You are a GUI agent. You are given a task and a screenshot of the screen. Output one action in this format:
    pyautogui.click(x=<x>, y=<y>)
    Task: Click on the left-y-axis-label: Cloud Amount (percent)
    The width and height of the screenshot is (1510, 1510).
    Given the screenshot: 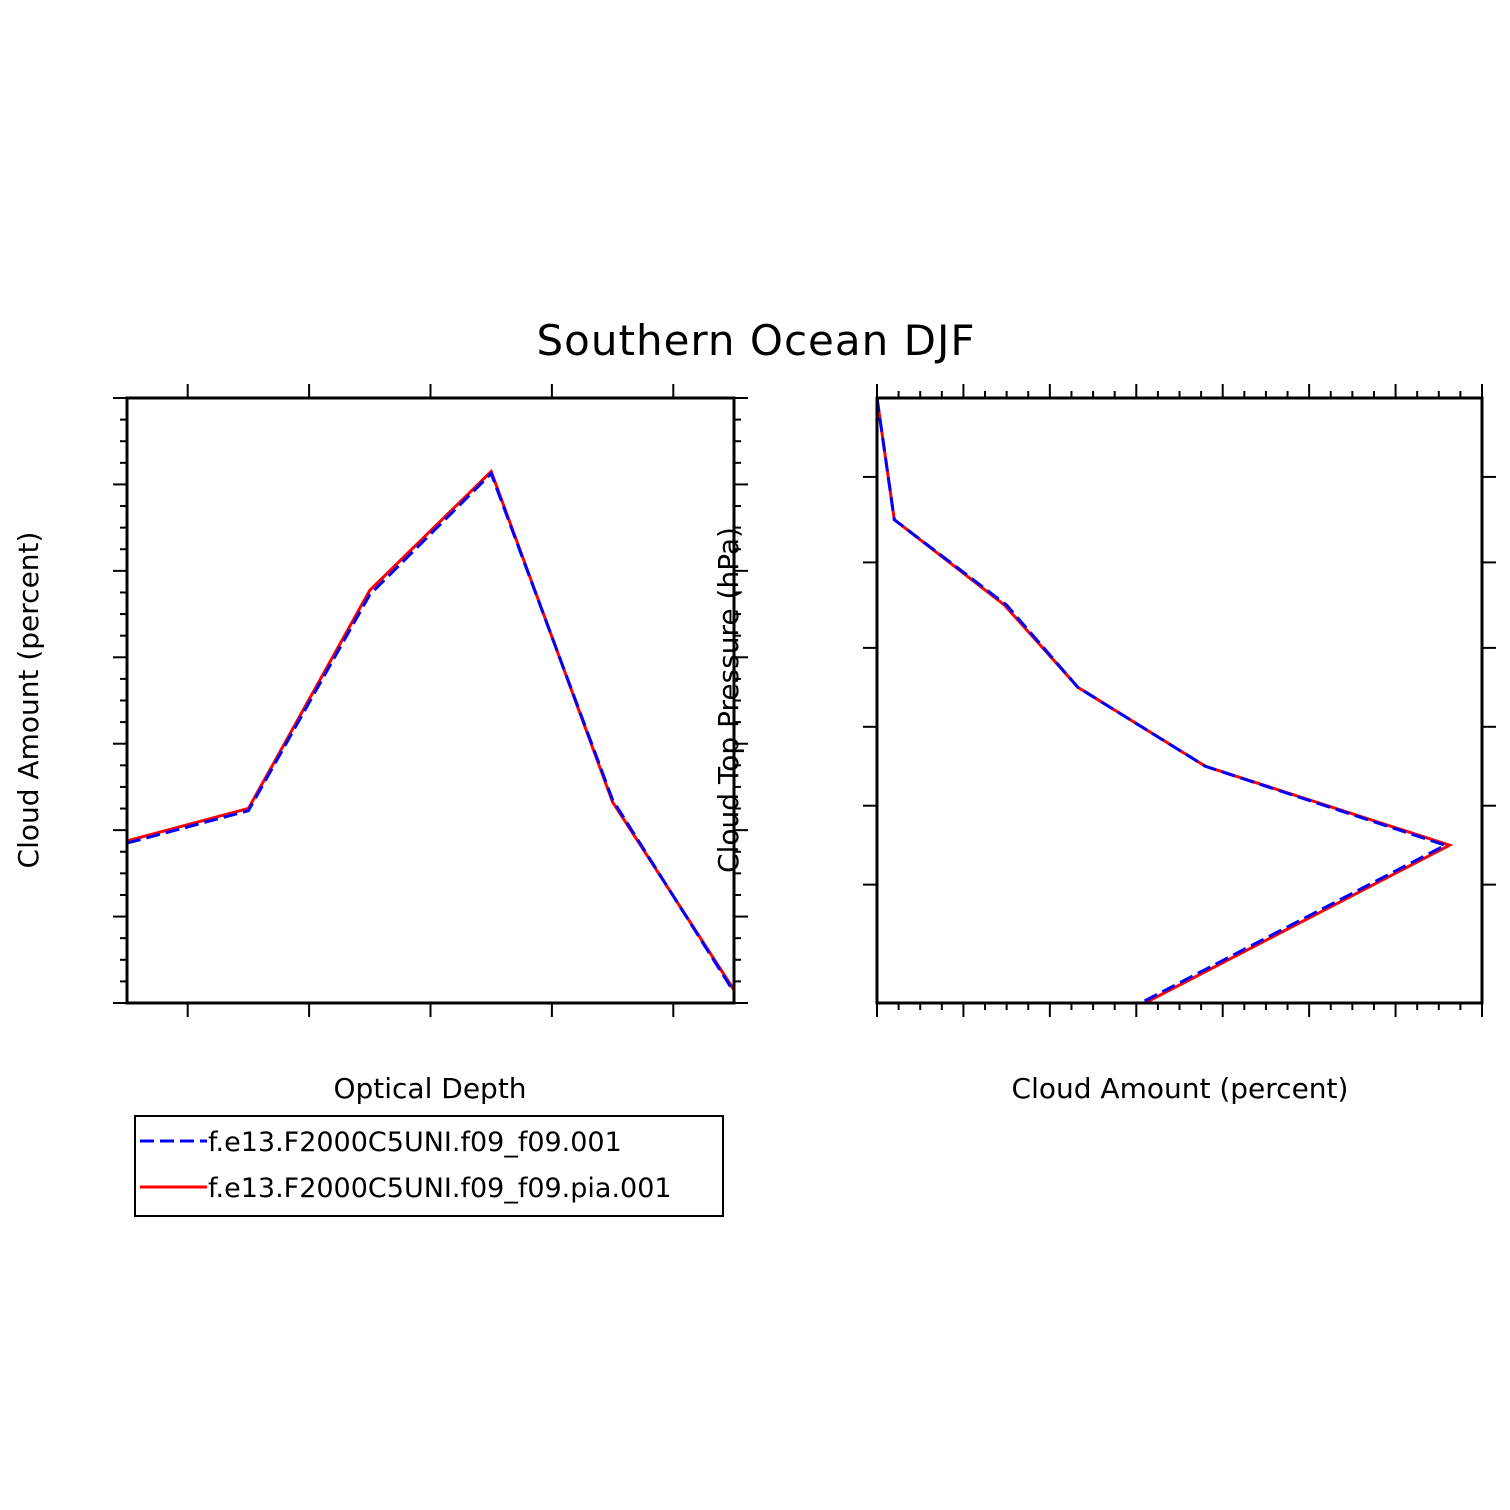 What is the action you would take?
    pyautogui.click(x=28, y=700)
    